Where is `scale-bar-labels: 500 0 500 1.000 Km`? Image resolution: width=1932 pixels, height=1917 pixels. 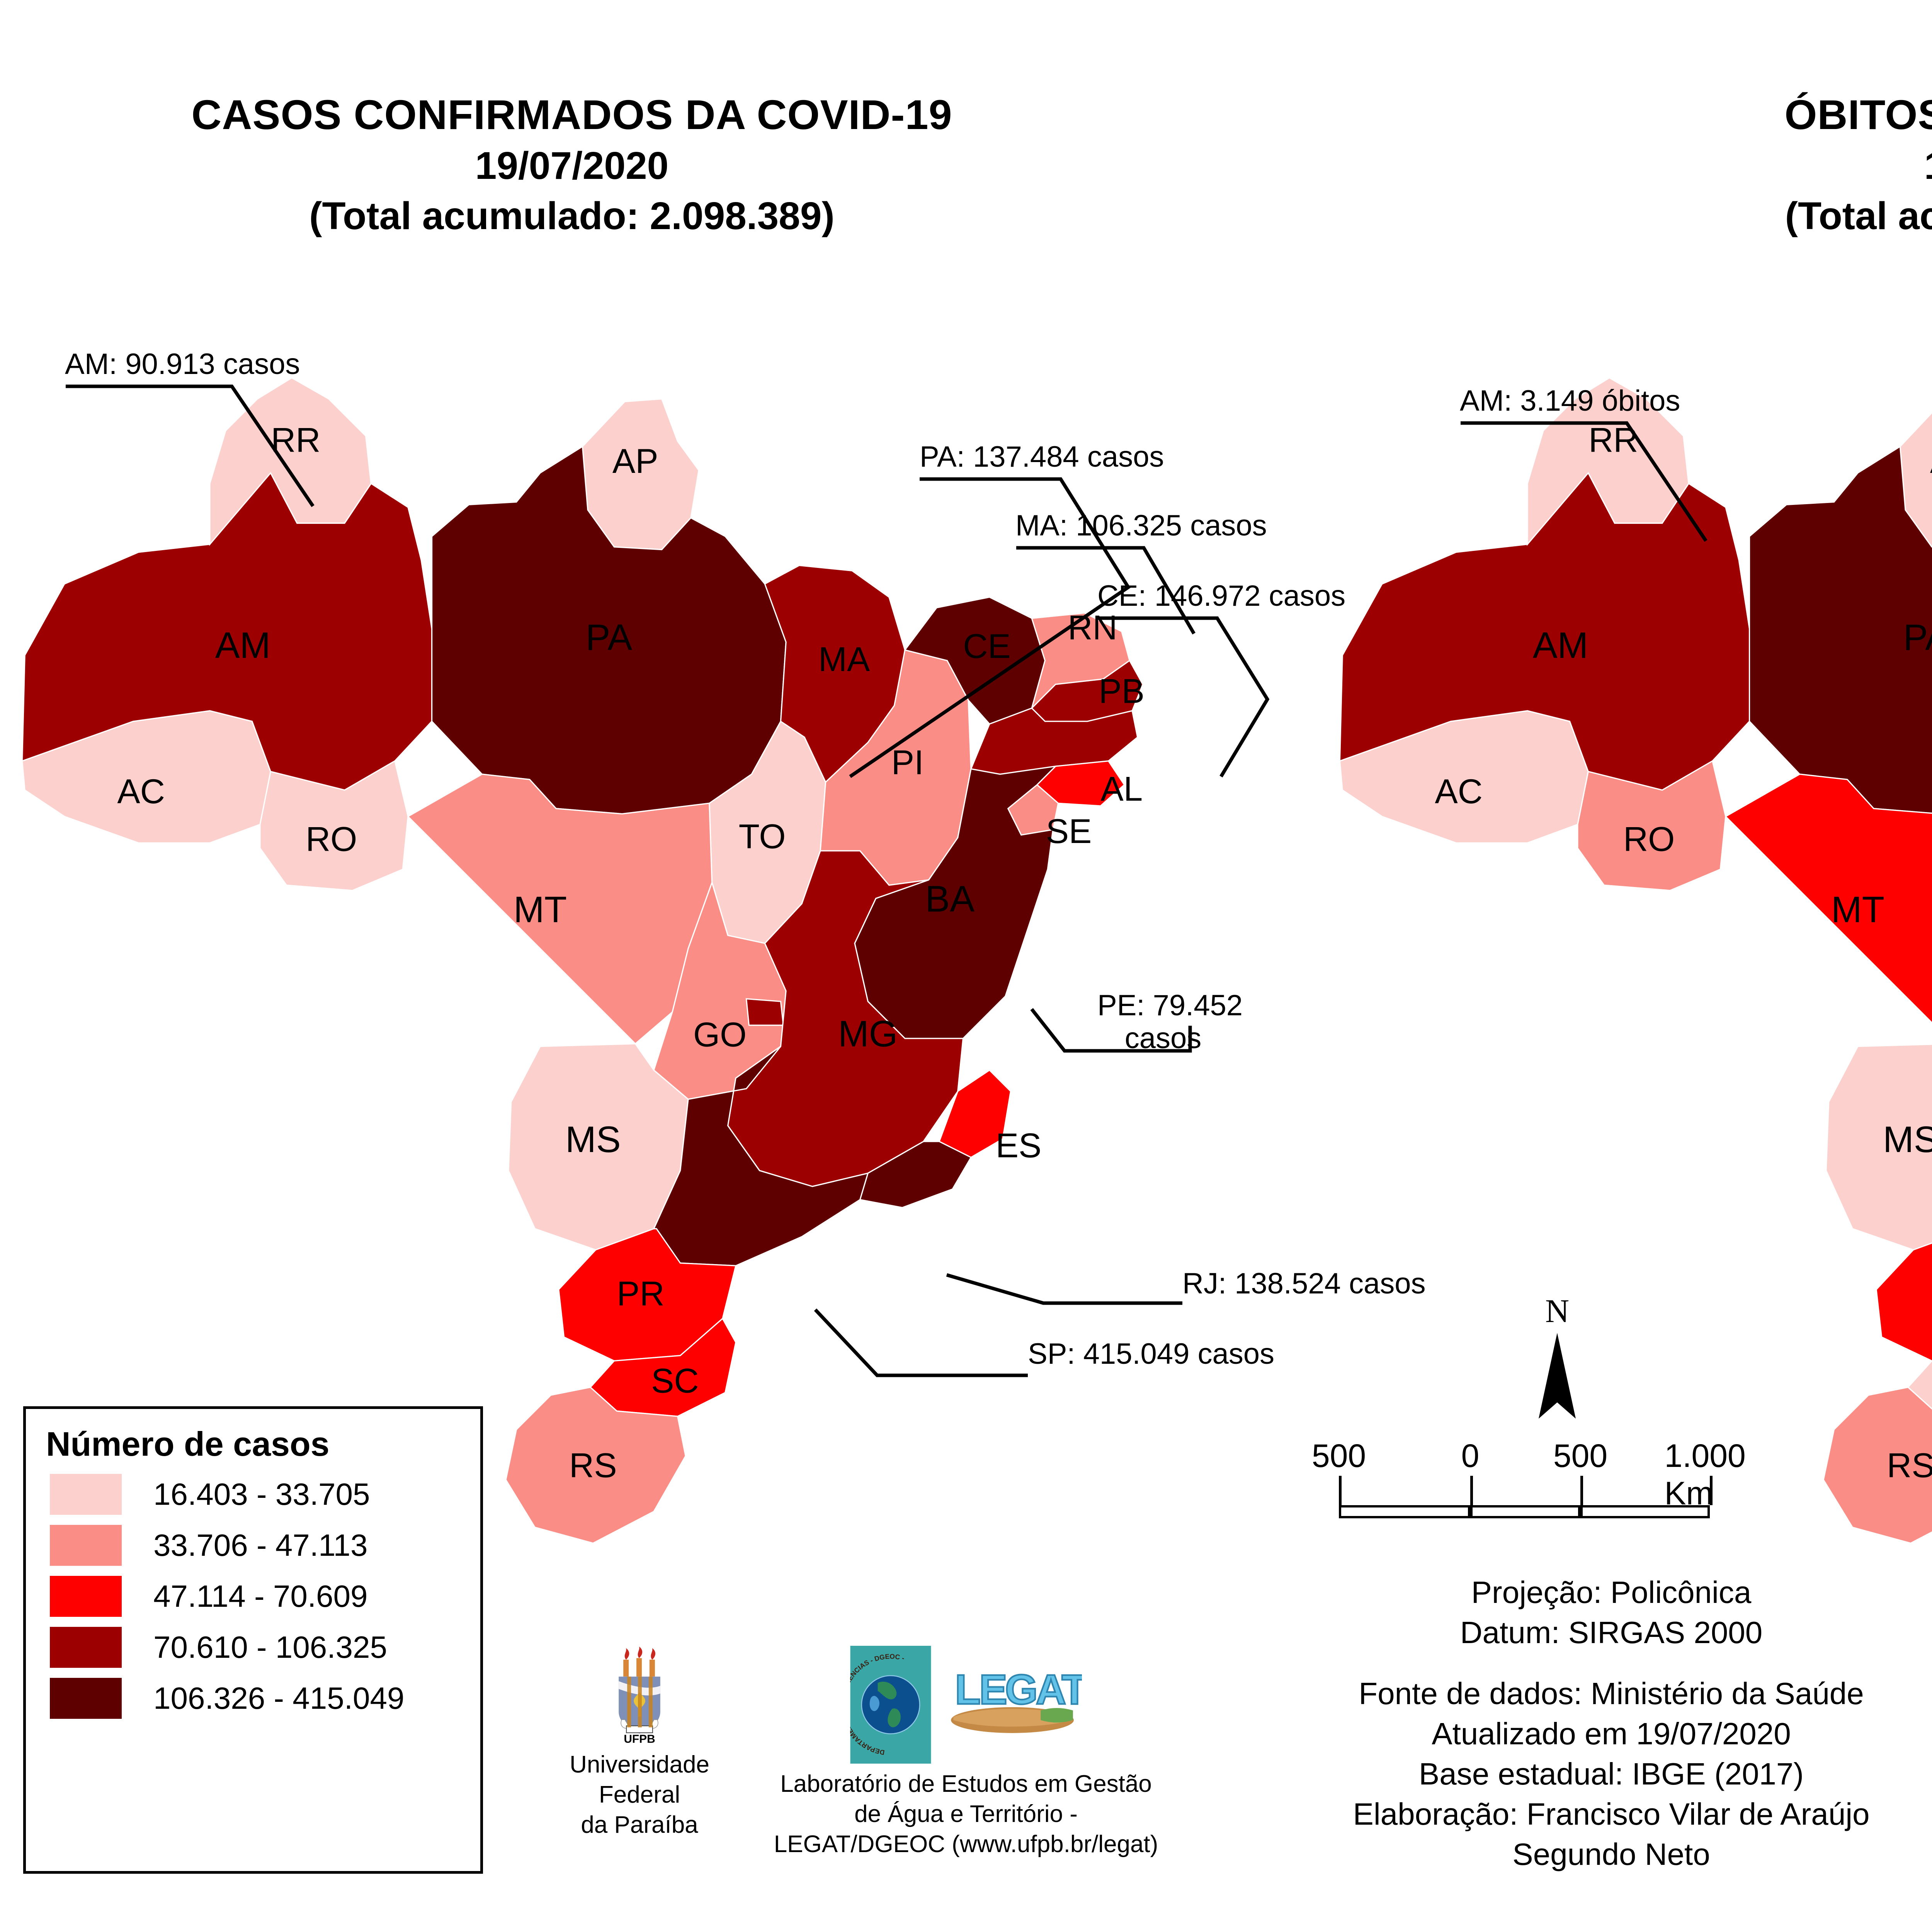
scale-bar-labels: 500 0 500 1.000 Km is located at coordinates (1555, 1474).